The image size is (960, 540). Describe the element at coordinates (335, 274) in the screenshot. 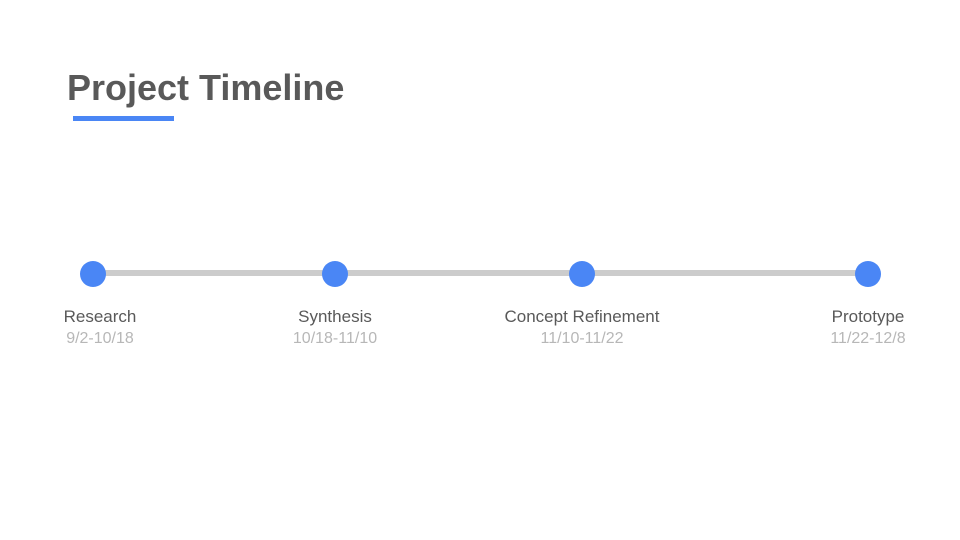

I see `milestone-dot-synthesis` at that location.